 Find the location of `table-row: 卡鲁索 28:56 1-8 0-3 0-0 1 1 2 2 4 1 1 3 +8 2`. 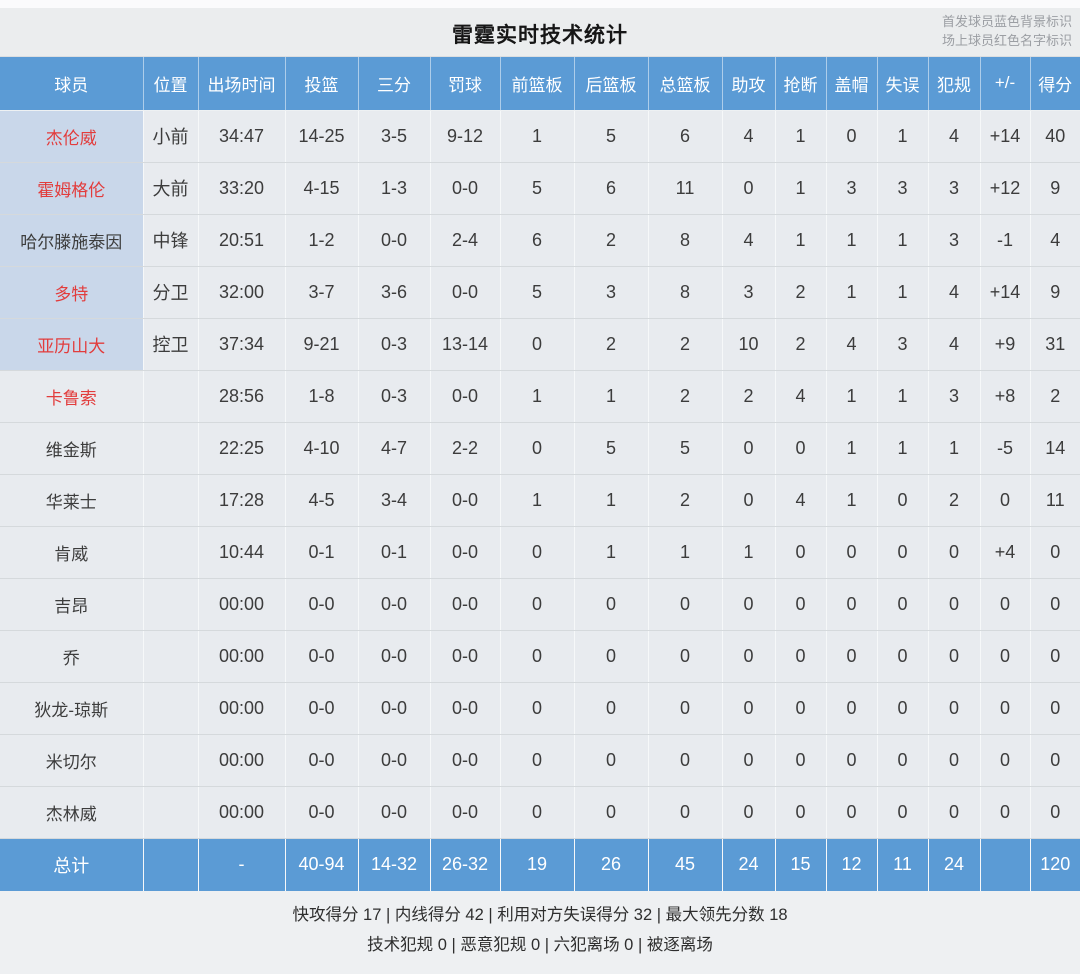

table-row: 卡鲁索 28:56 1-8 0-3 0-0 1 1 2 2 4 1 1 3 +8 2 is located at coordinates (540, 396).